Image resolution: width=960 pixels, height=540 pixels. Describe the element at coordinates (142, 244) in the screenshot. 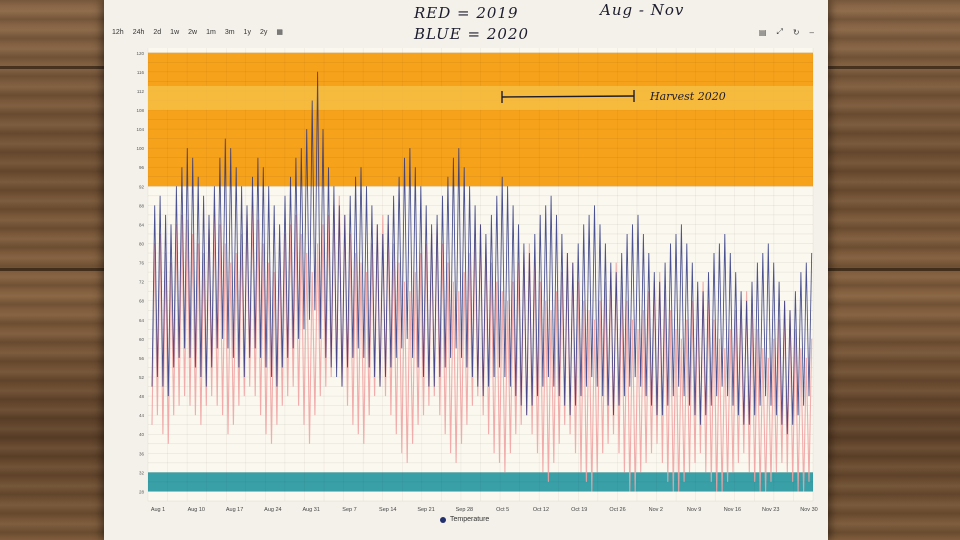

I see `y-tick-label: 80` at that location.